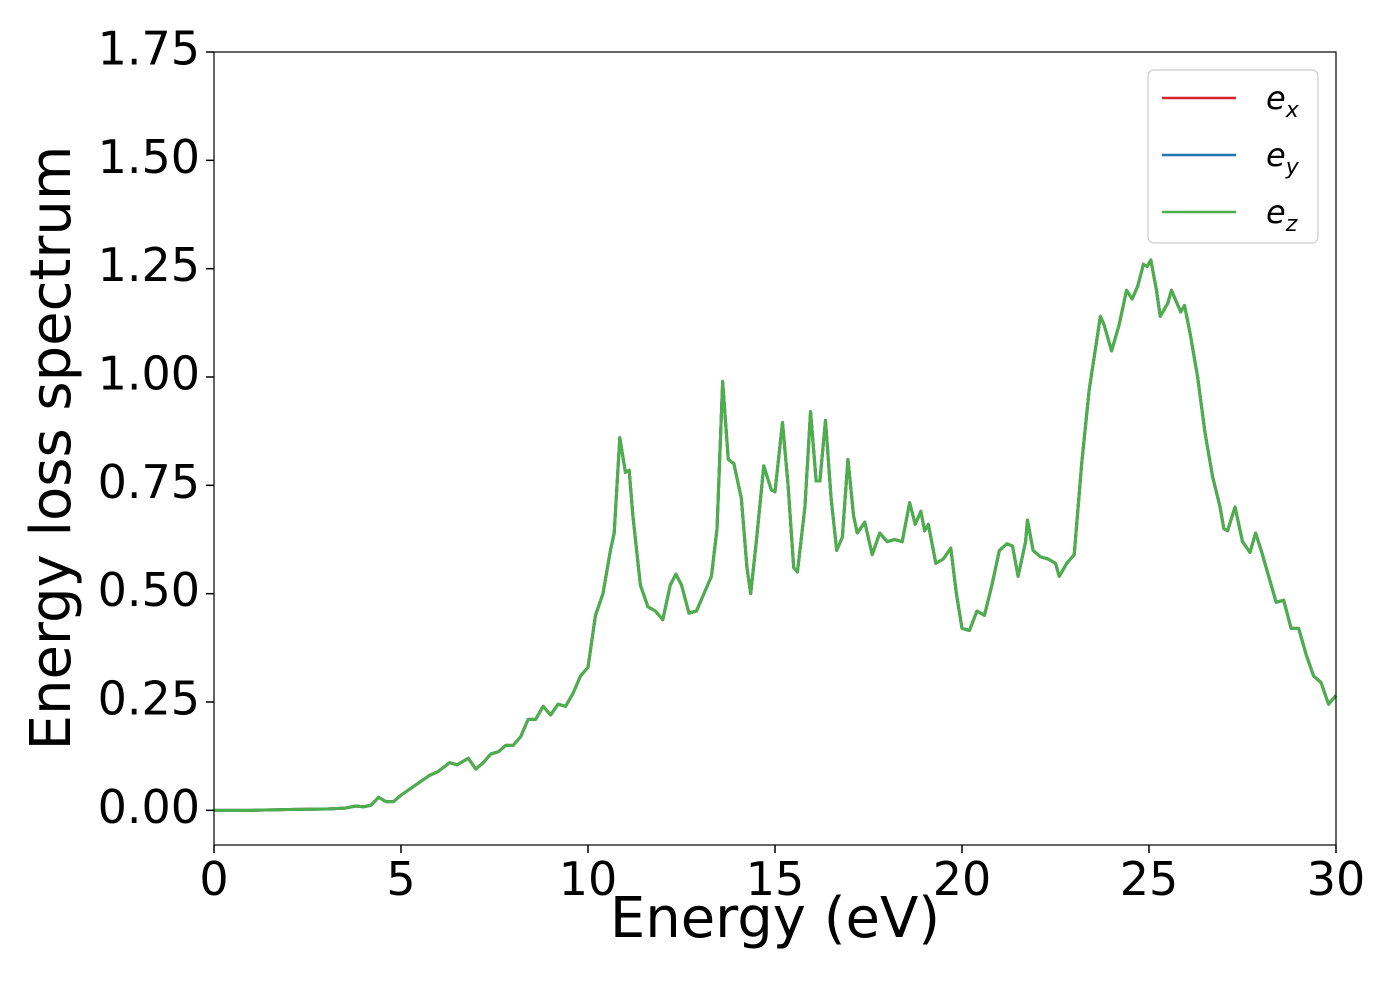 The width and height of the screenshot is (1400, 1004). Describe the element at coordinates (775, 918) in the screenshot. I see `x-axis-label: Energy (eV)` at that location.